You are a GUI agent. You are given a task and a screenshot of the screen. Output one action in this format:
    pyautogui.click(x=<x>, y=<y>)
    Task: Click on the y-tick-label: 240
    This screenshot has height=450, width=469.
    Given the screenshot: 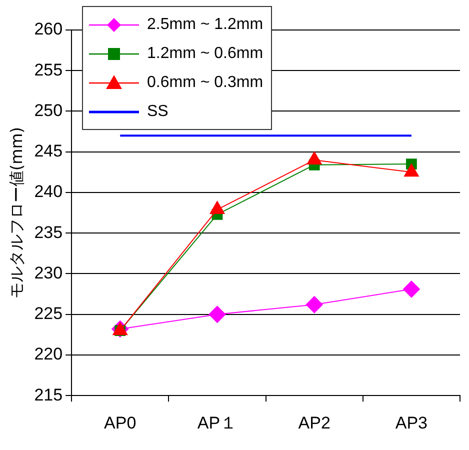 What is the action you would take?
    pyautogui.click(x=48, y=192)
    